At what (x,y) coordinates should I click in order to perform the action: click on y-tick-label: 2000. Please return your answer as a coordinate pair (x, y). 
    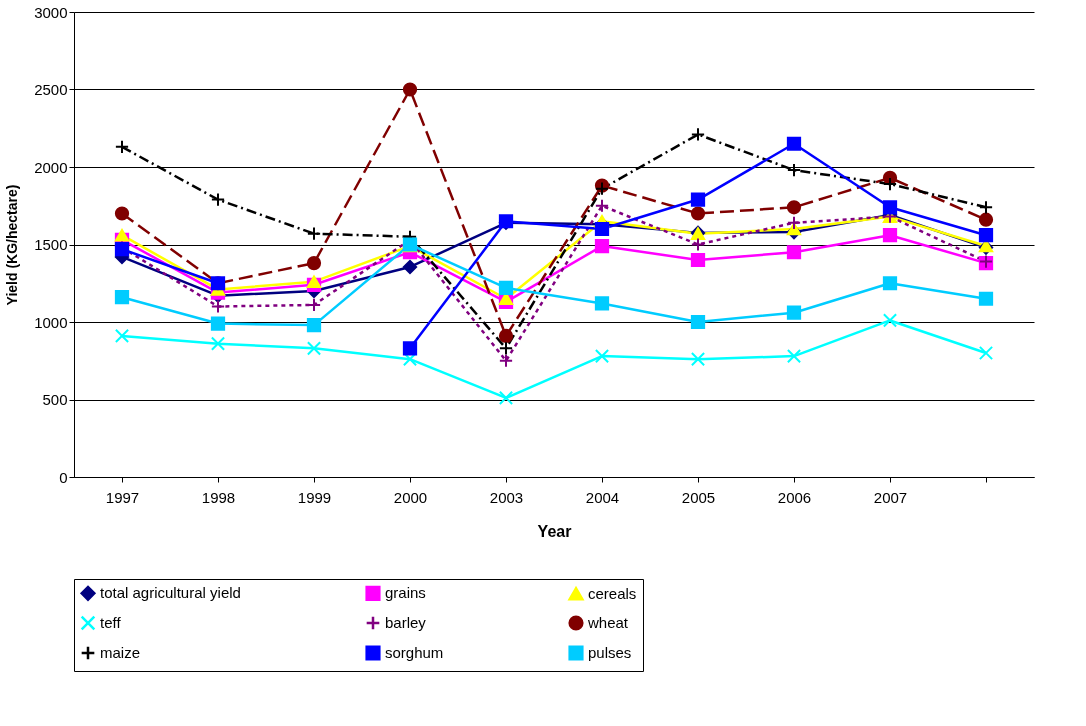
    Looking at the image, I should click on (51, 167).